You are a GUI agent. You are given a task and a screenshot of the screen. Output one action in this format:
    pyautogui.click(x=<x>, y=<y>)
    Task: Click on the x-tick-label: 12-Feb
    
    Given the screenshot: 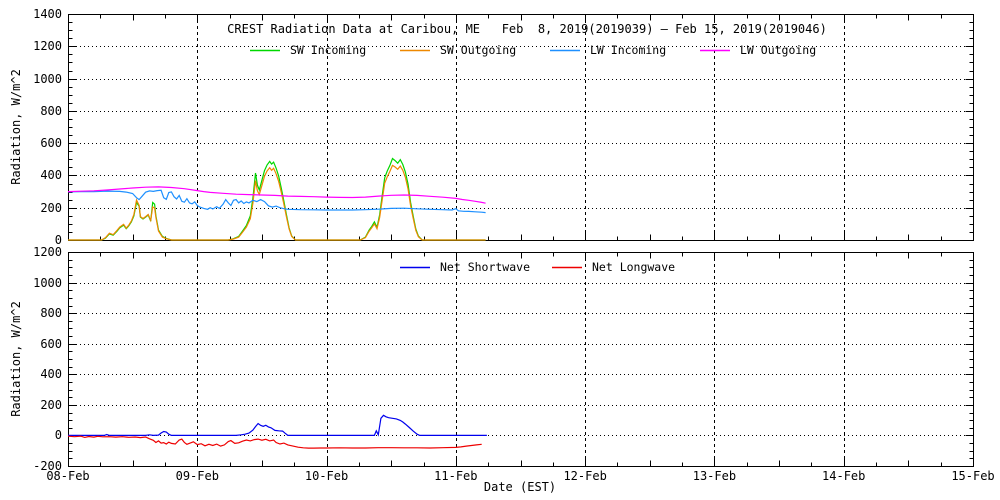 What is the action you would take?
    pyautogui.click(x=585, y=476)
    